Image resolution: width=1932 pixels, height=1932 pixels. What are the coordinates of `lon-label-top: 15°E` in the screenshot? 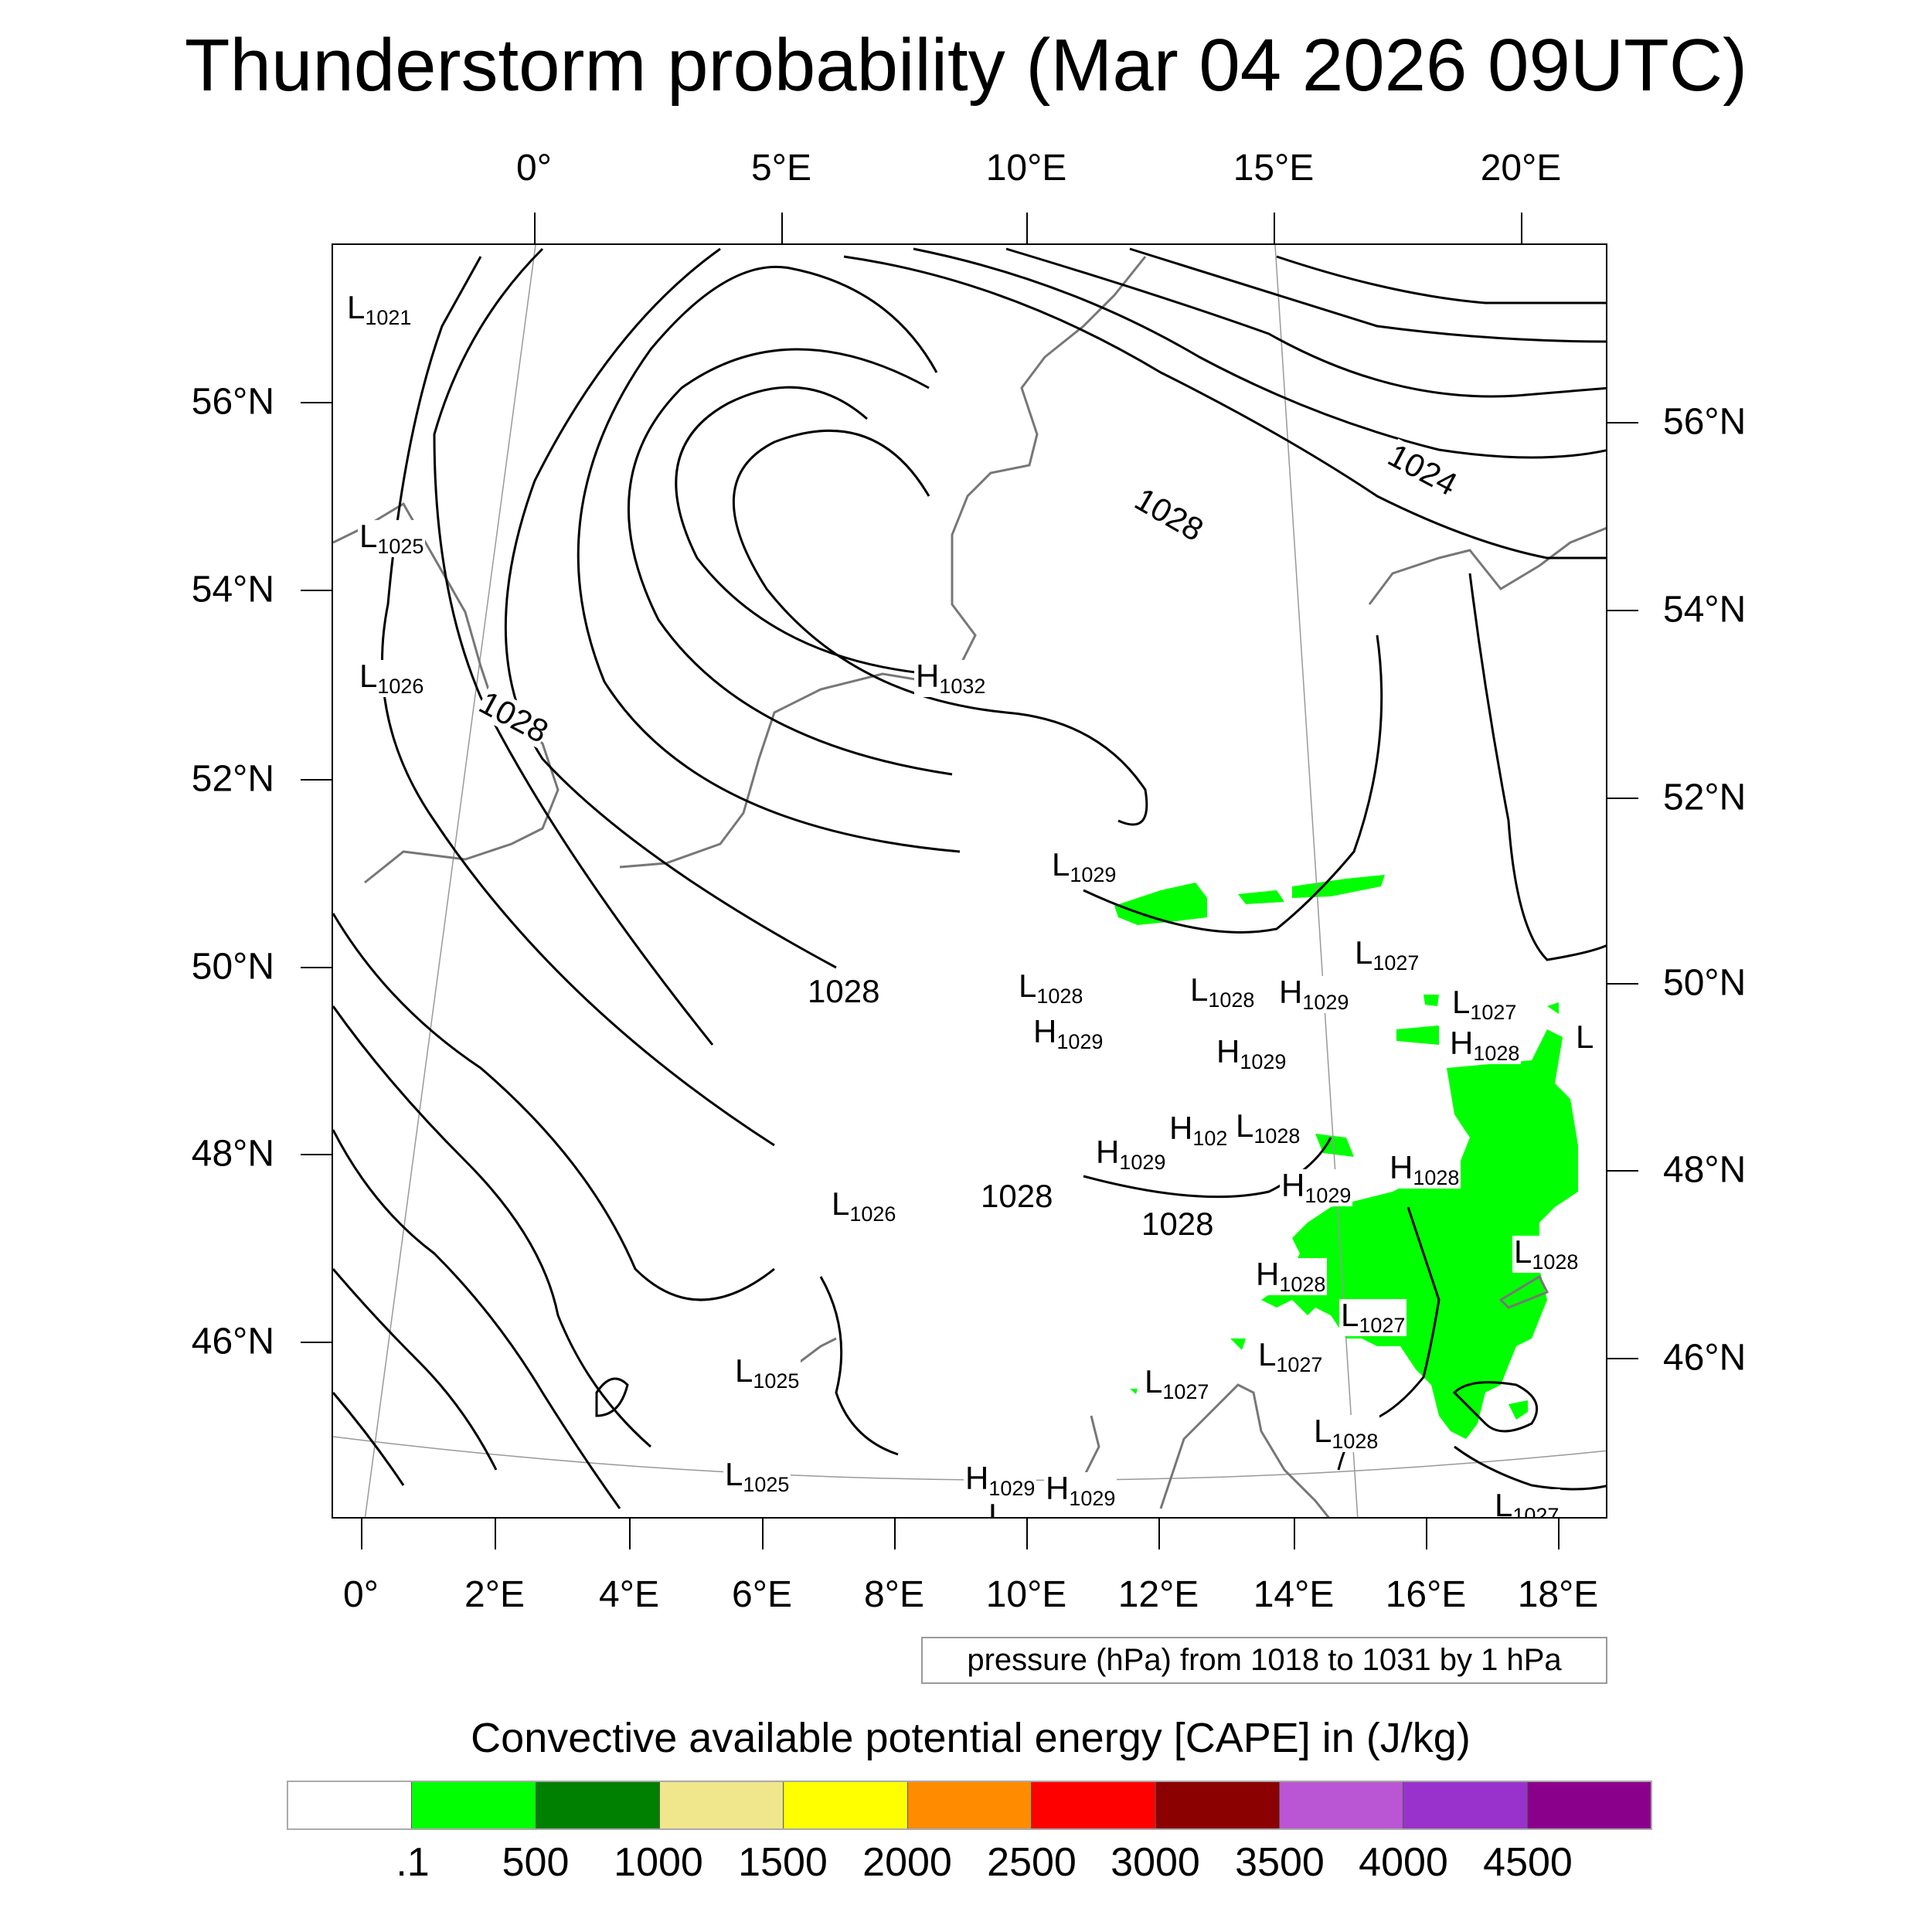 It's located at (1274, 168).